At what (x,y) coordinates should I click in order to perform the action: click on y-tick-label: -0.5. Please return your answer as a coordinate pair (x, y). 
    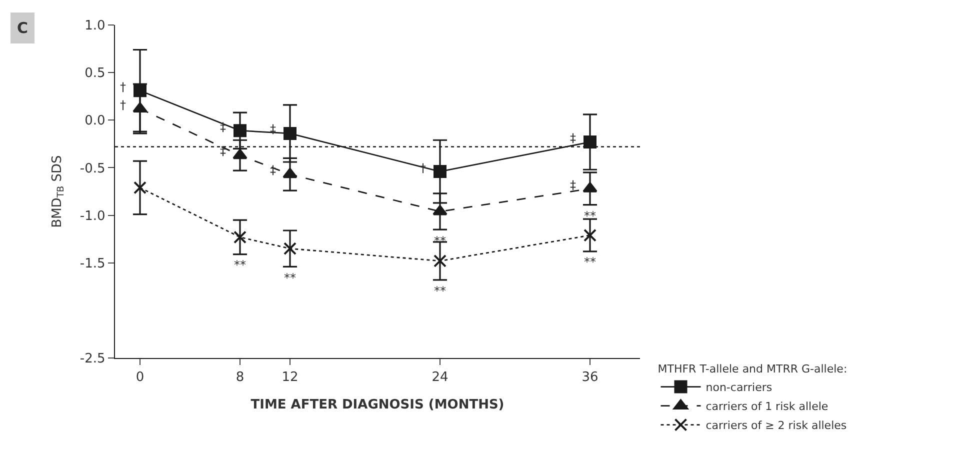
    Looking at the image, I should click on (93, 168).